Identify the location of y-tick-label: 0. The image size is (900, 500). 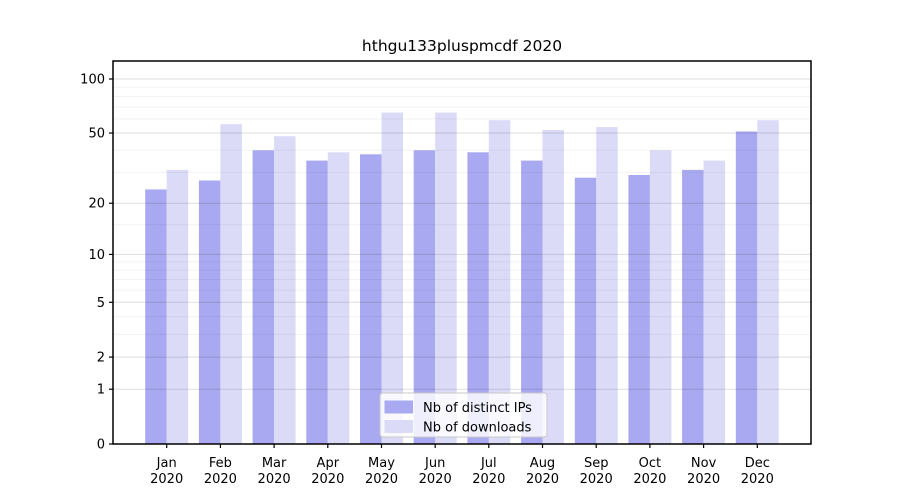
(101, 445).